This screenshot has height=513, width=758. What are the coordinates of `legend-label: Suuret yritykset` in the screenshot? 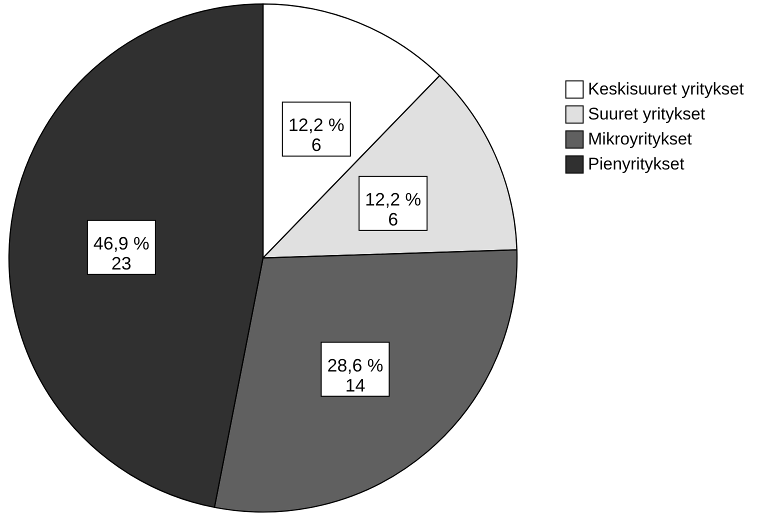 It's located at (647, 114).